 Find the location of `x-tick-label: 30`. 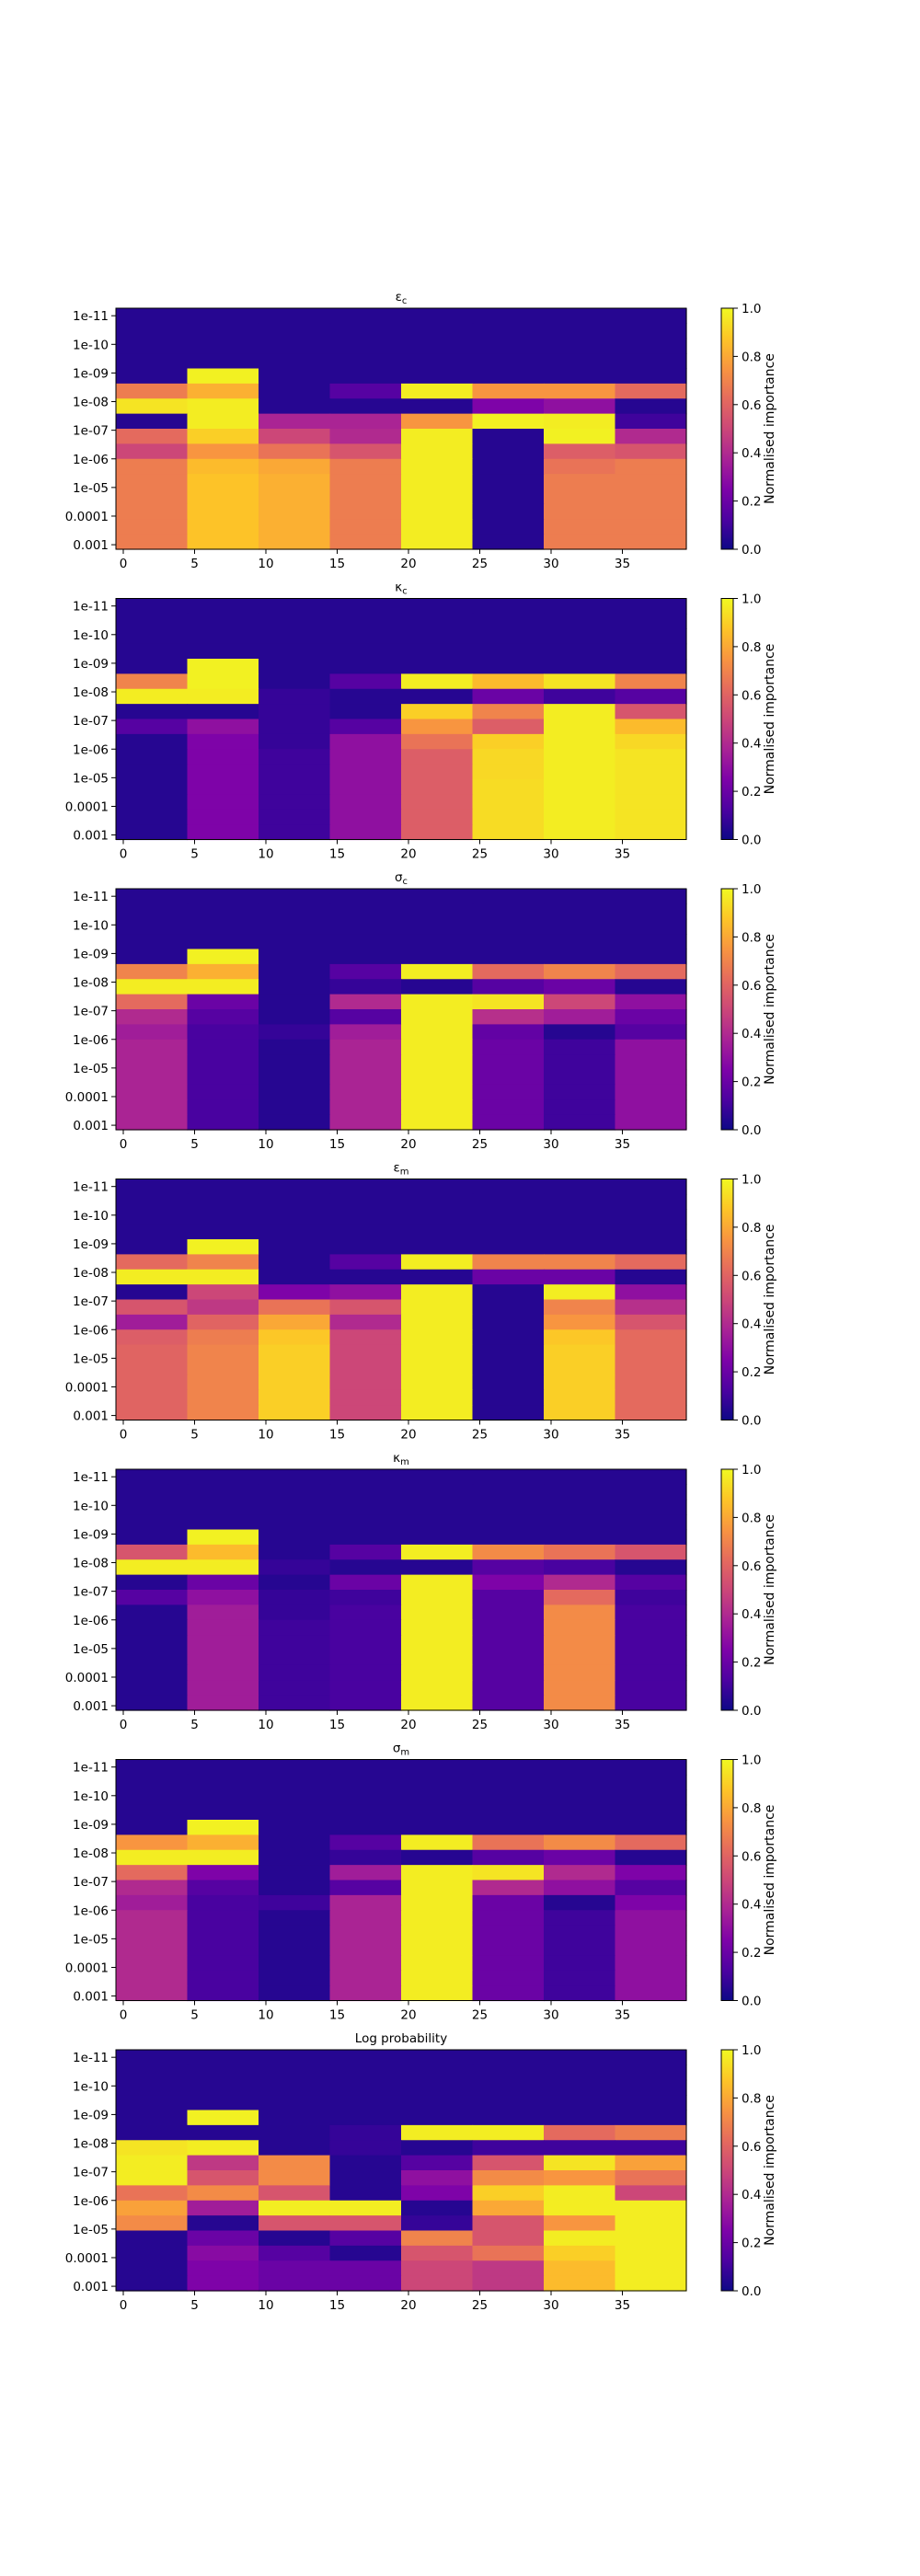

x-tick-label: 30 is located at coordinates (550, 1725).